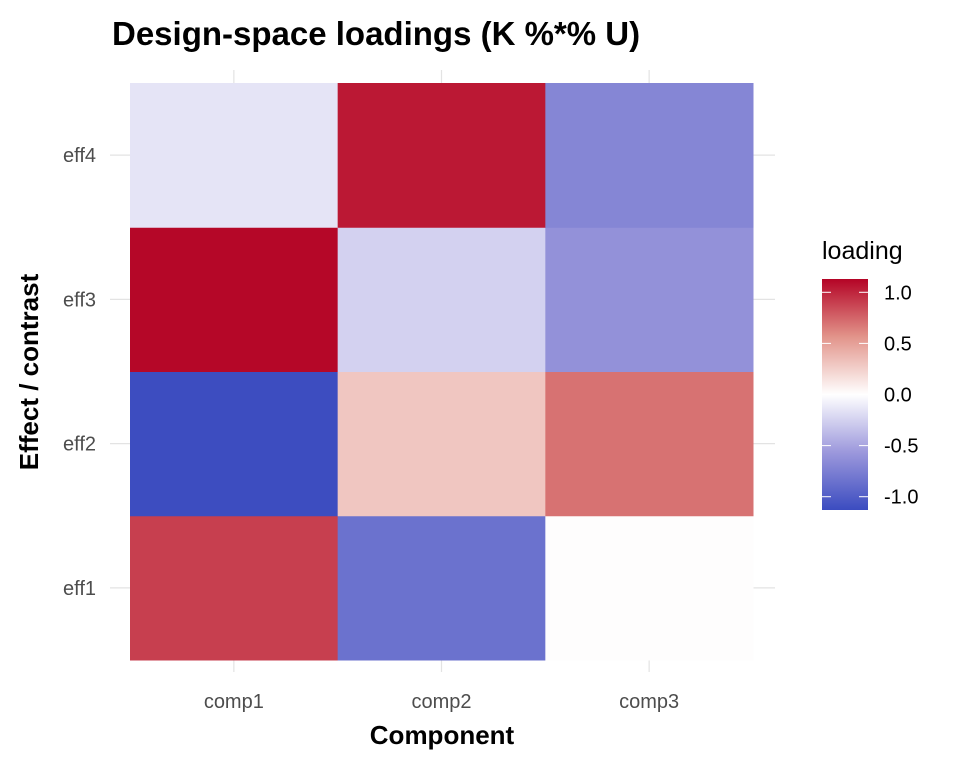 The image size is (960, 768). I want to click on y-tick-label: eff3, so click(79, 300).